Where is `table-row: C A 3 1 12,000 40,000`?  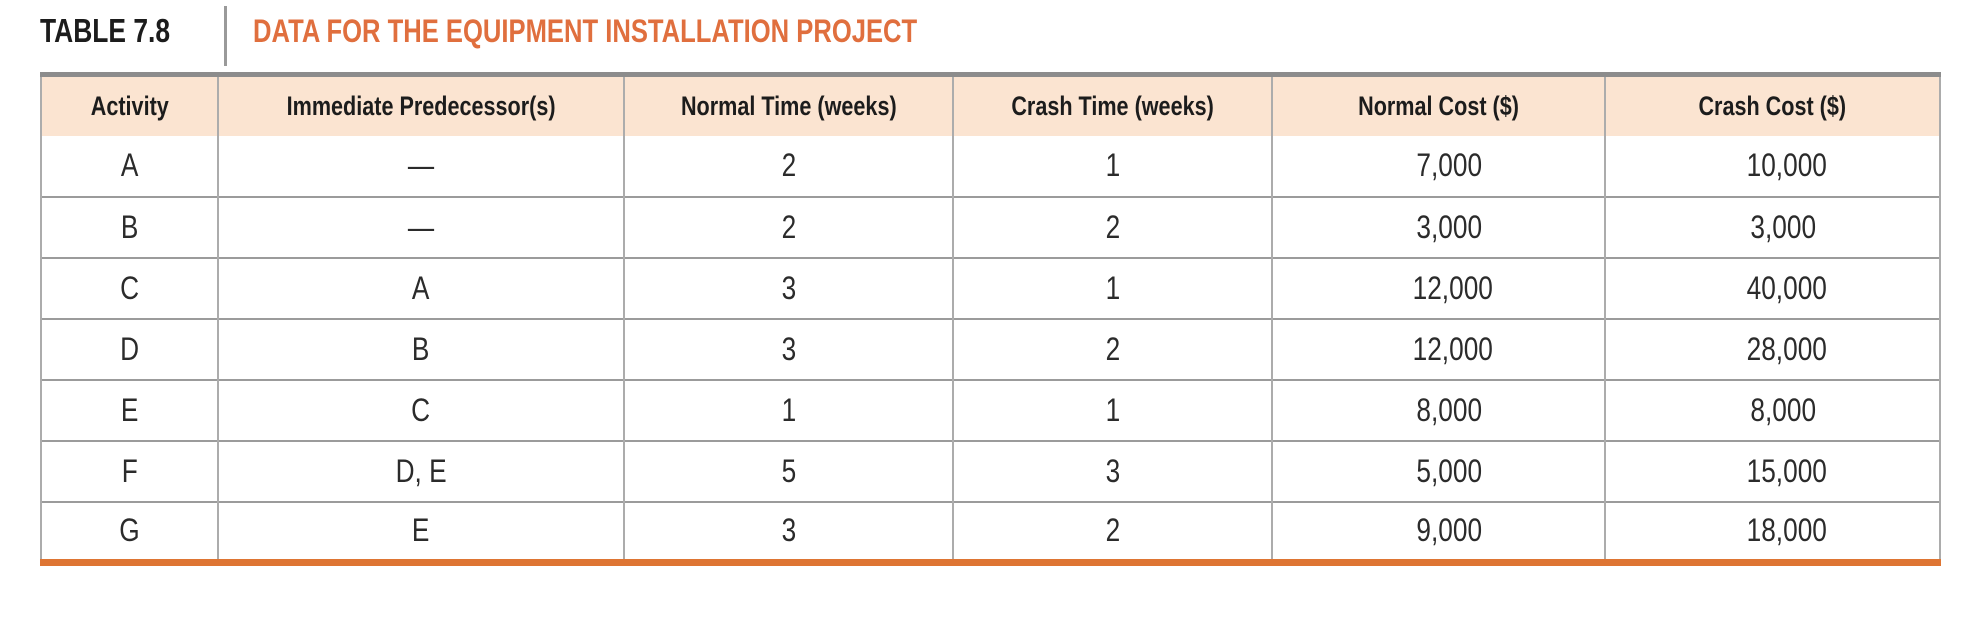
table-row: C A 3 1 12,000 40,000 is located at coordinates (990, 287).